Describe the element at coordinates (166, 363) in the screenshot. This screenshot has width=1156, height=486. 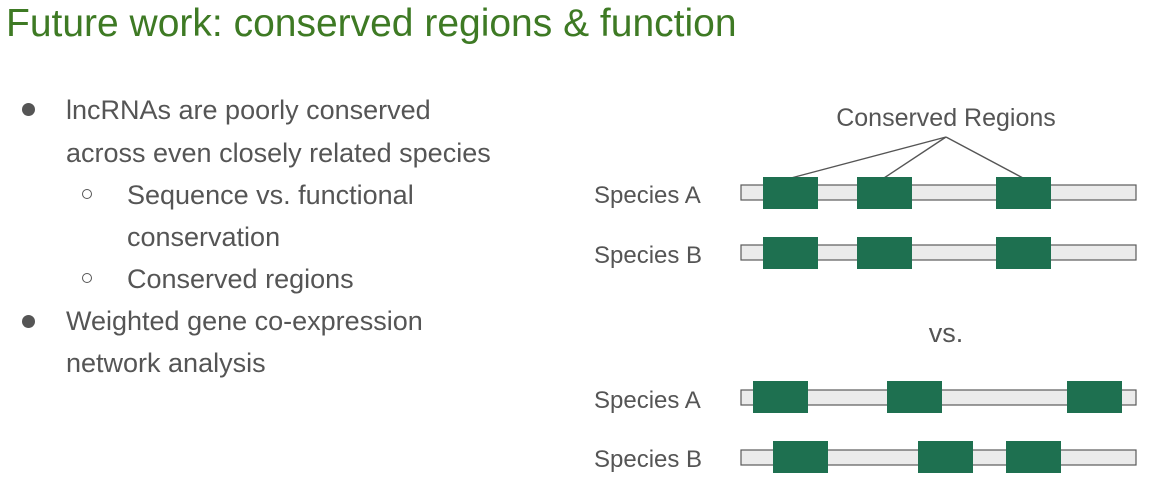
I see `bullet-2-line-2: network analysis` at that location.